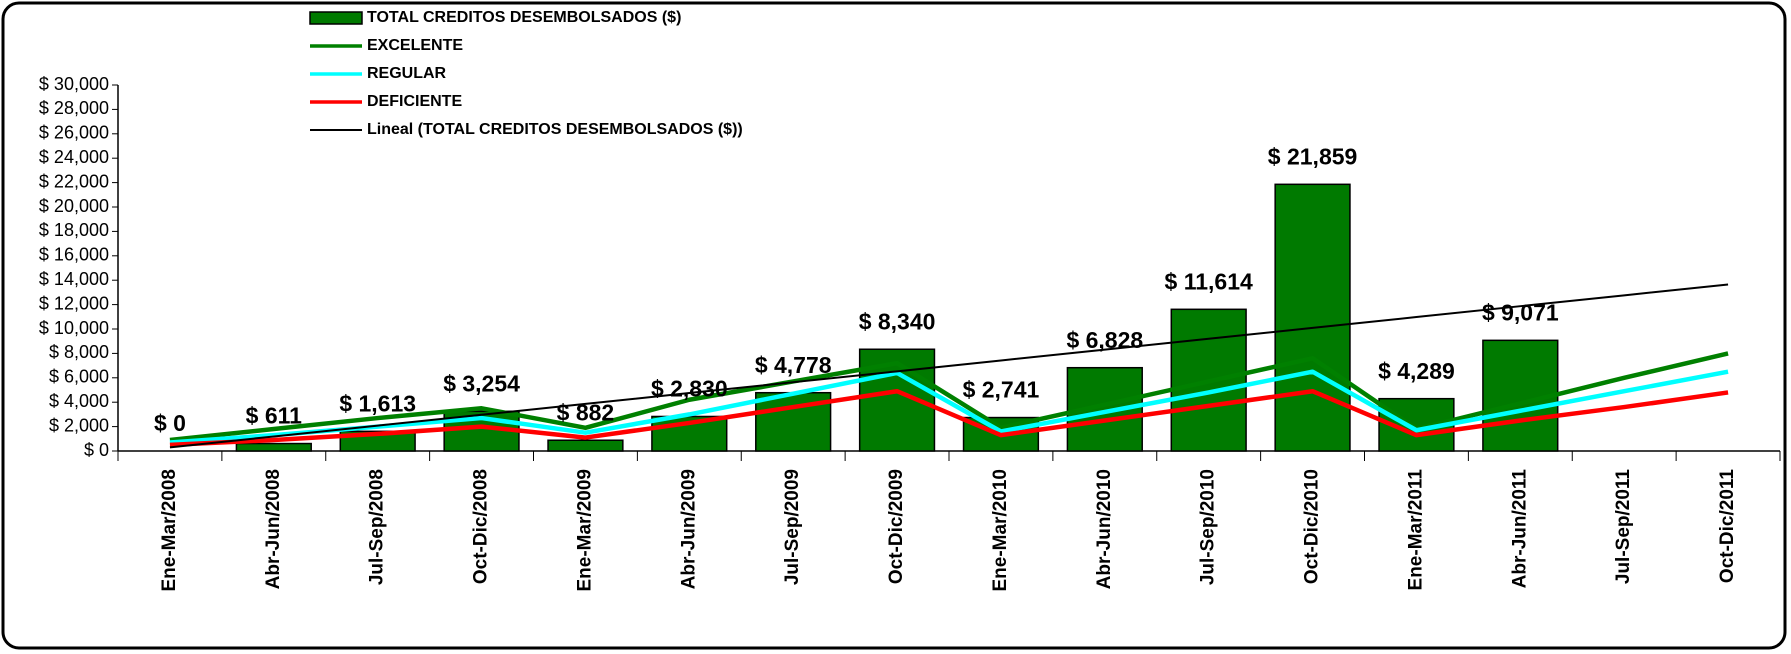 This screenshot has width=1791, height=654. What do you see at coordinates (1313, 156) in the screenshot?
I see `data-label: $ 21,859` at bounding box center [1313, 156].